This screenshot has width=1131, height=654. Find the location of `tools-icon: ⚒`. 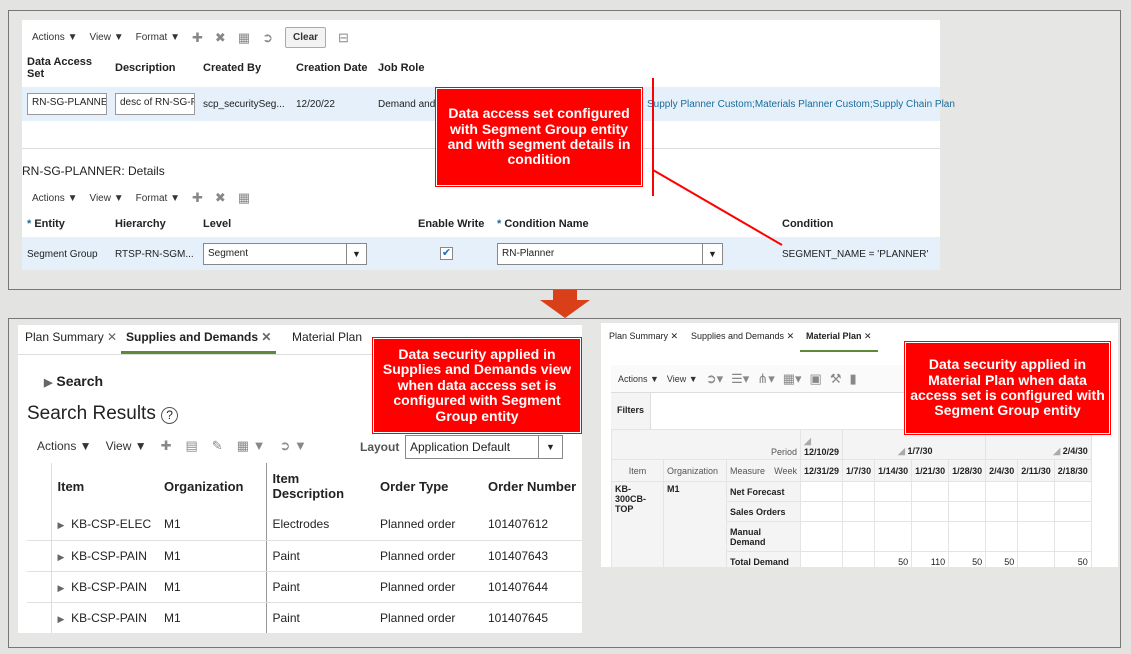

tools-icon: ⚒ is located at coordinates (835, 378).